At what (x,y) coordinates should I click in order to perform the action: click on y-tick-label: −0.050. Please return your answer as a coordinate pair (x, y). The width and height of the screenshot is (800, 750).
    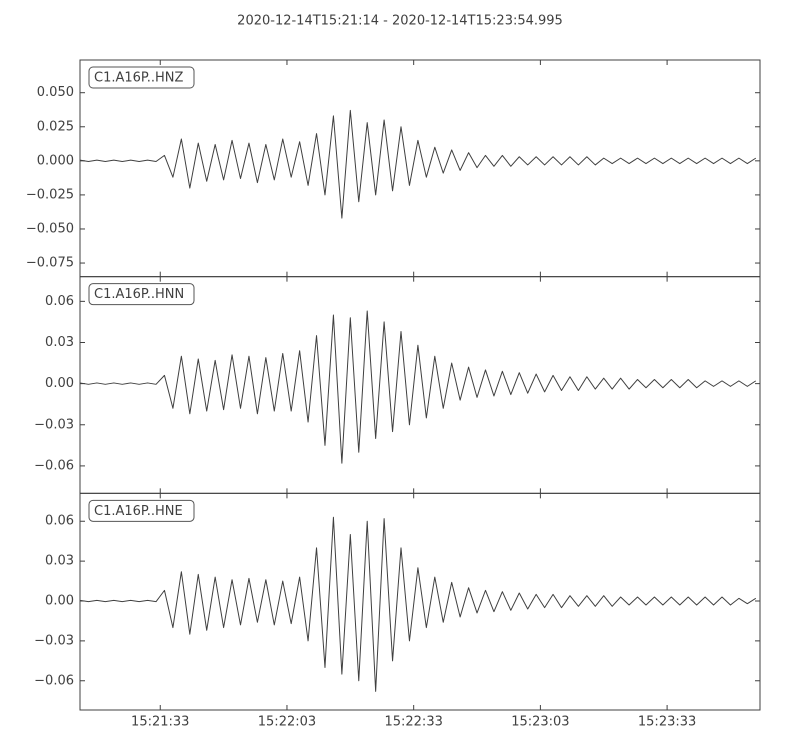
    Looking at the image, I should click on (50, 228).